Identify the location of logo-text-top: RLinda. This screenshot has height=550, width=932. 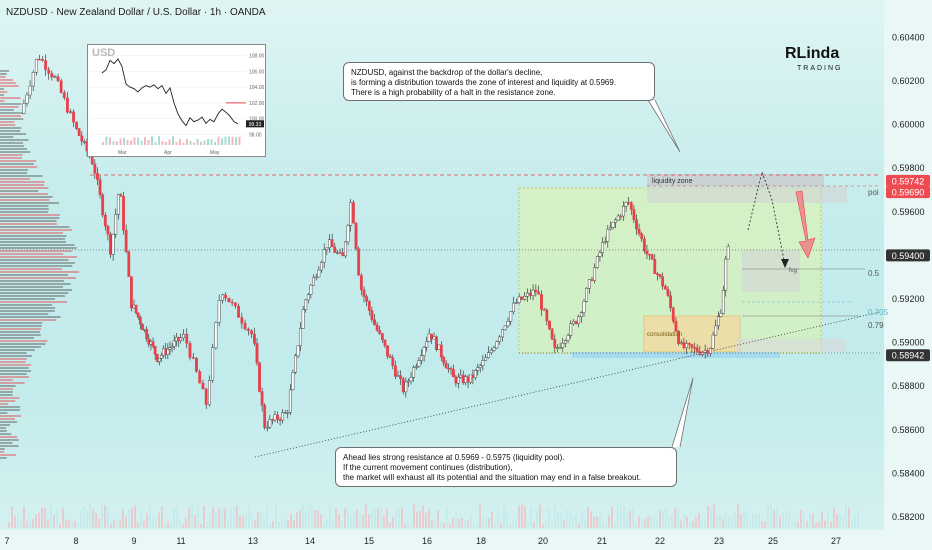
(812, 53).